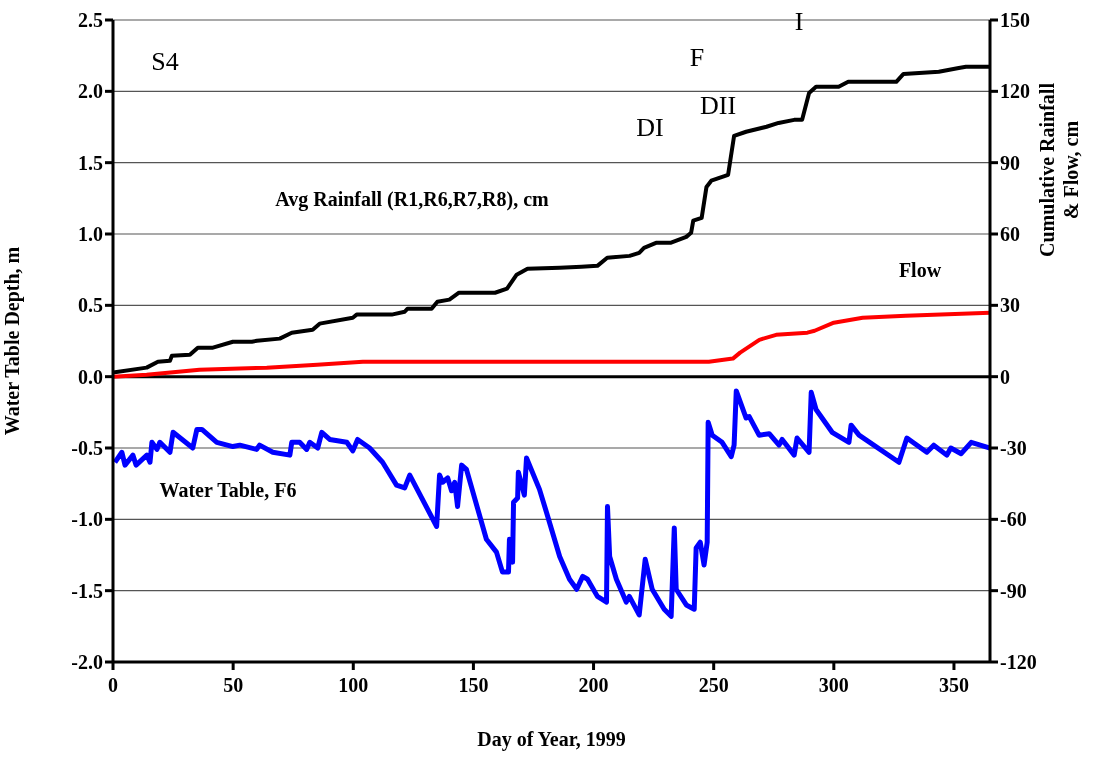 The height and width of the screenshot is (764, 1116). I want to click on annotation: DII, so click(718, 106).